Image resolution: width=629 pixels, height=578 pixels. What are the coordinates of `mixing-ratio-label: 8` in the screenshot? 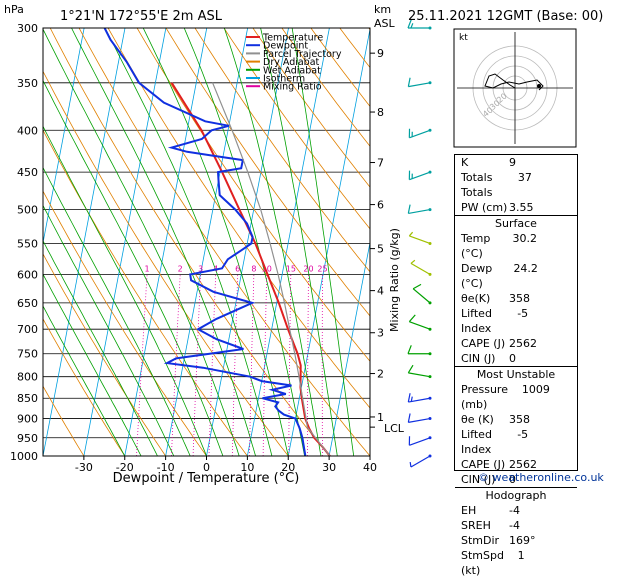 It's located at (253, 268).